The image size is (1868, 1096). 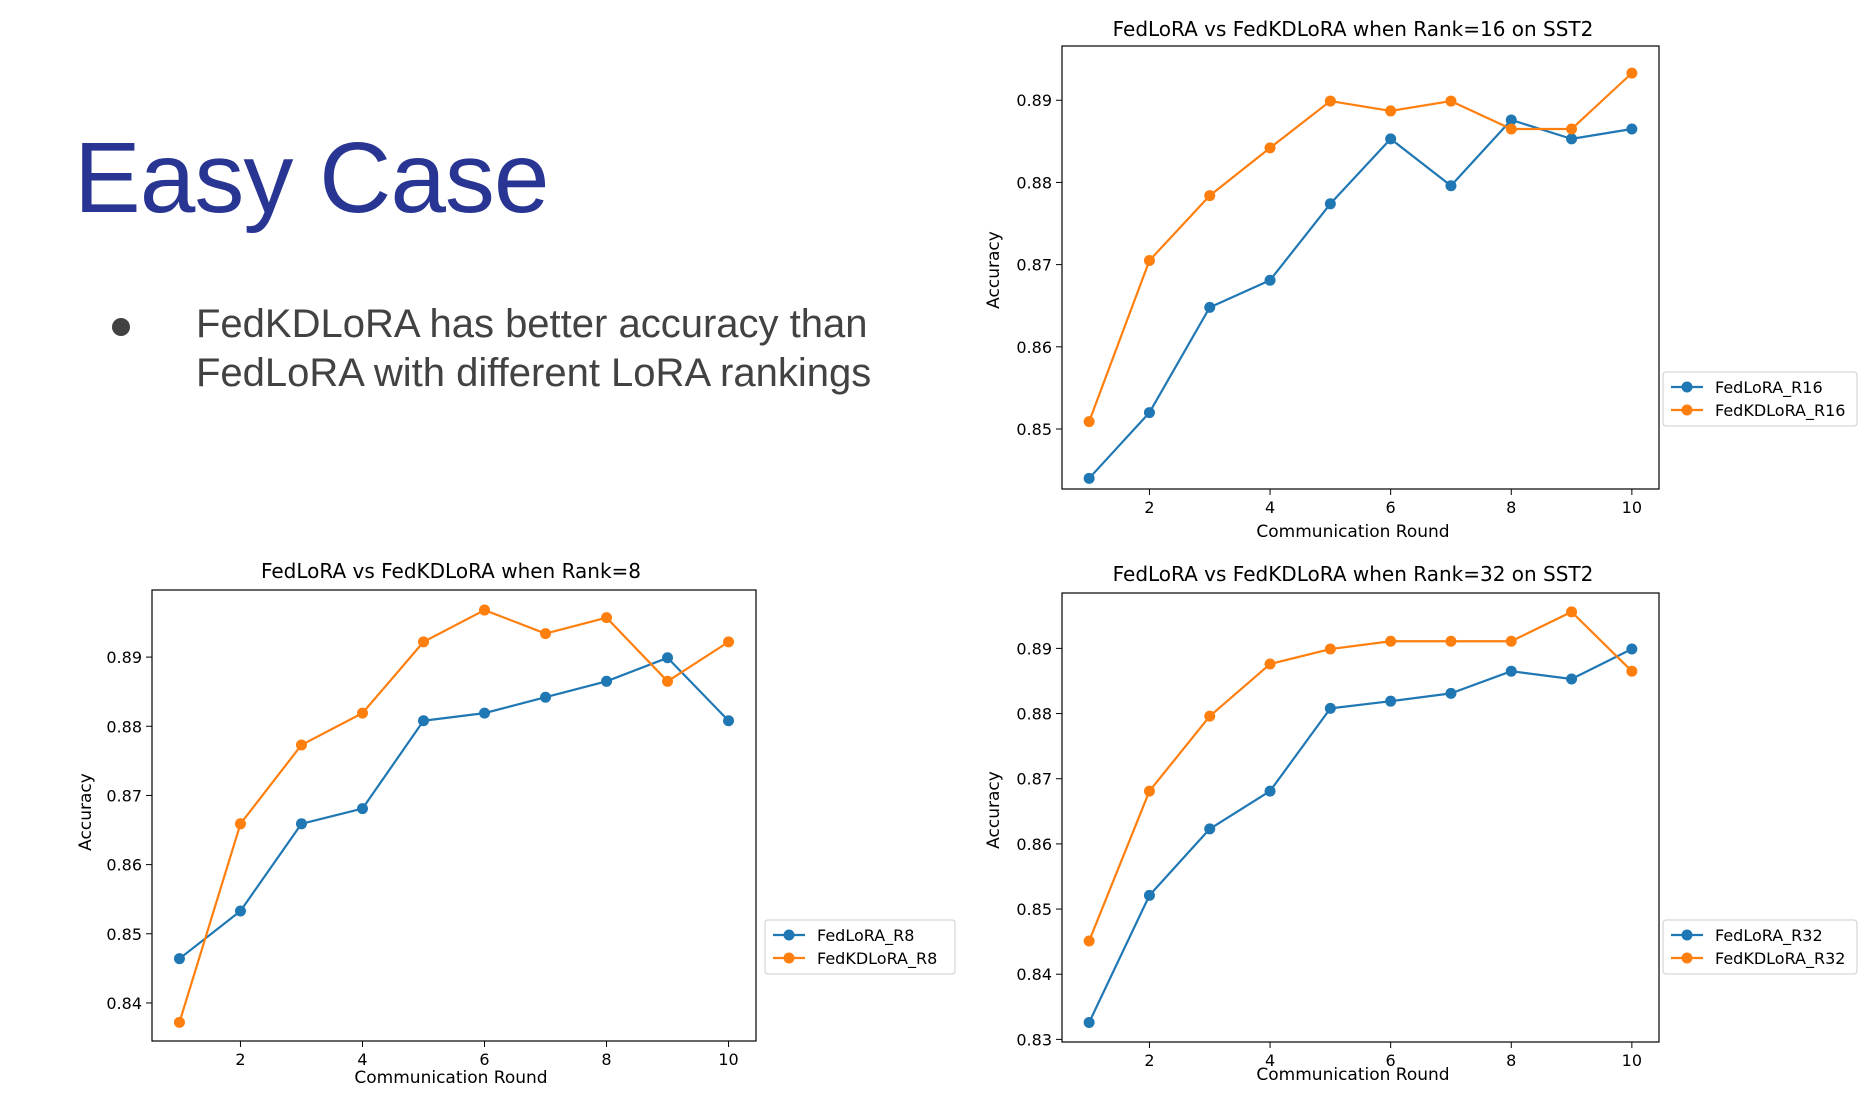 What do you see at coordinates (1034, 347) in the screenshot?
I see `y-tick-label: 0.86` at bounding box center [1034, 347].